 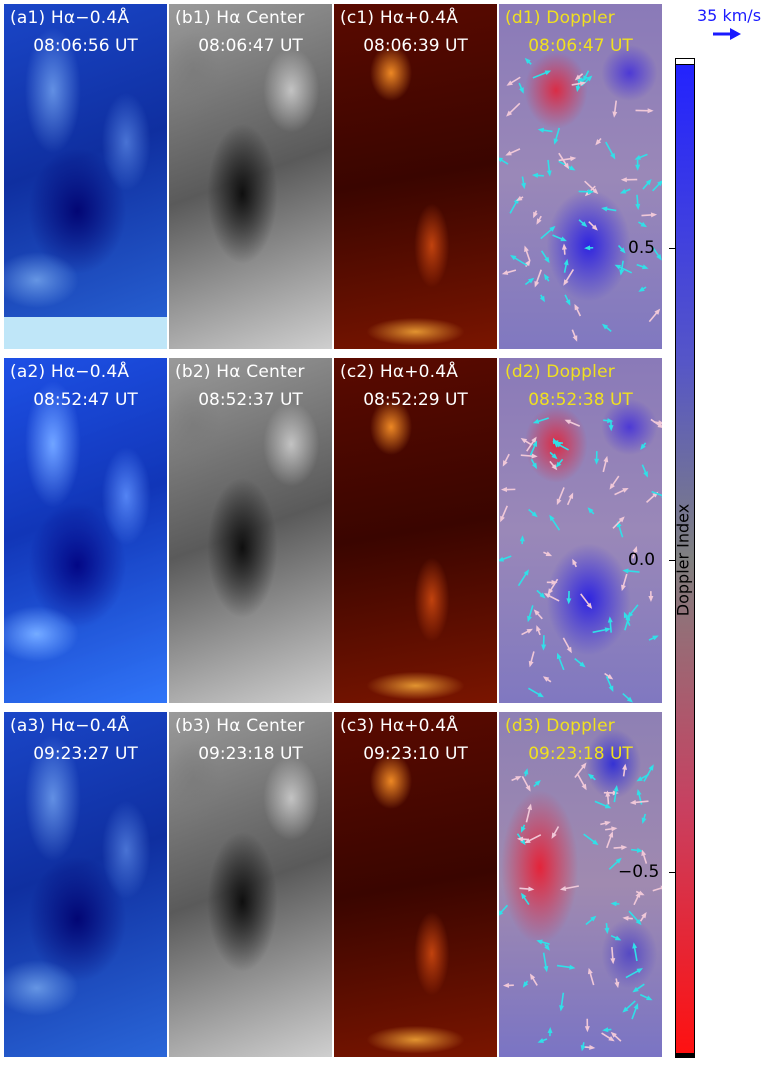 What do you see at coordinates (85, 176) in the screenshot?
I see `panel-a1-image` at bounding box center [85, 176].